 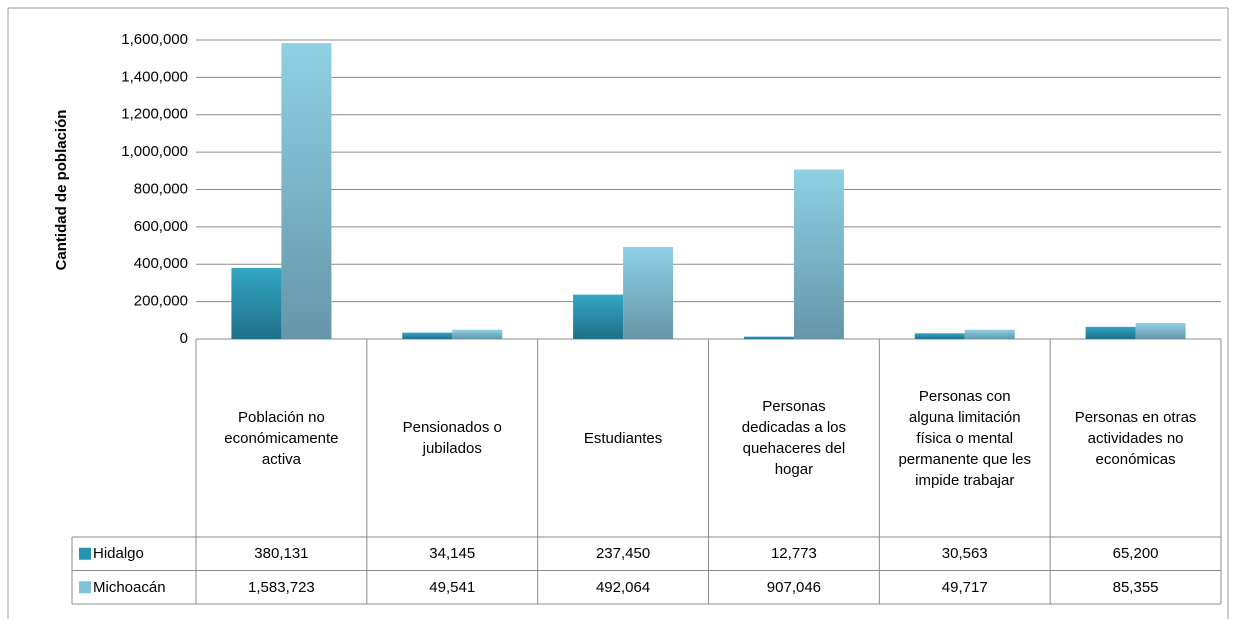 I want to click on table-value: 65,200, so click(x=1135, y=554).